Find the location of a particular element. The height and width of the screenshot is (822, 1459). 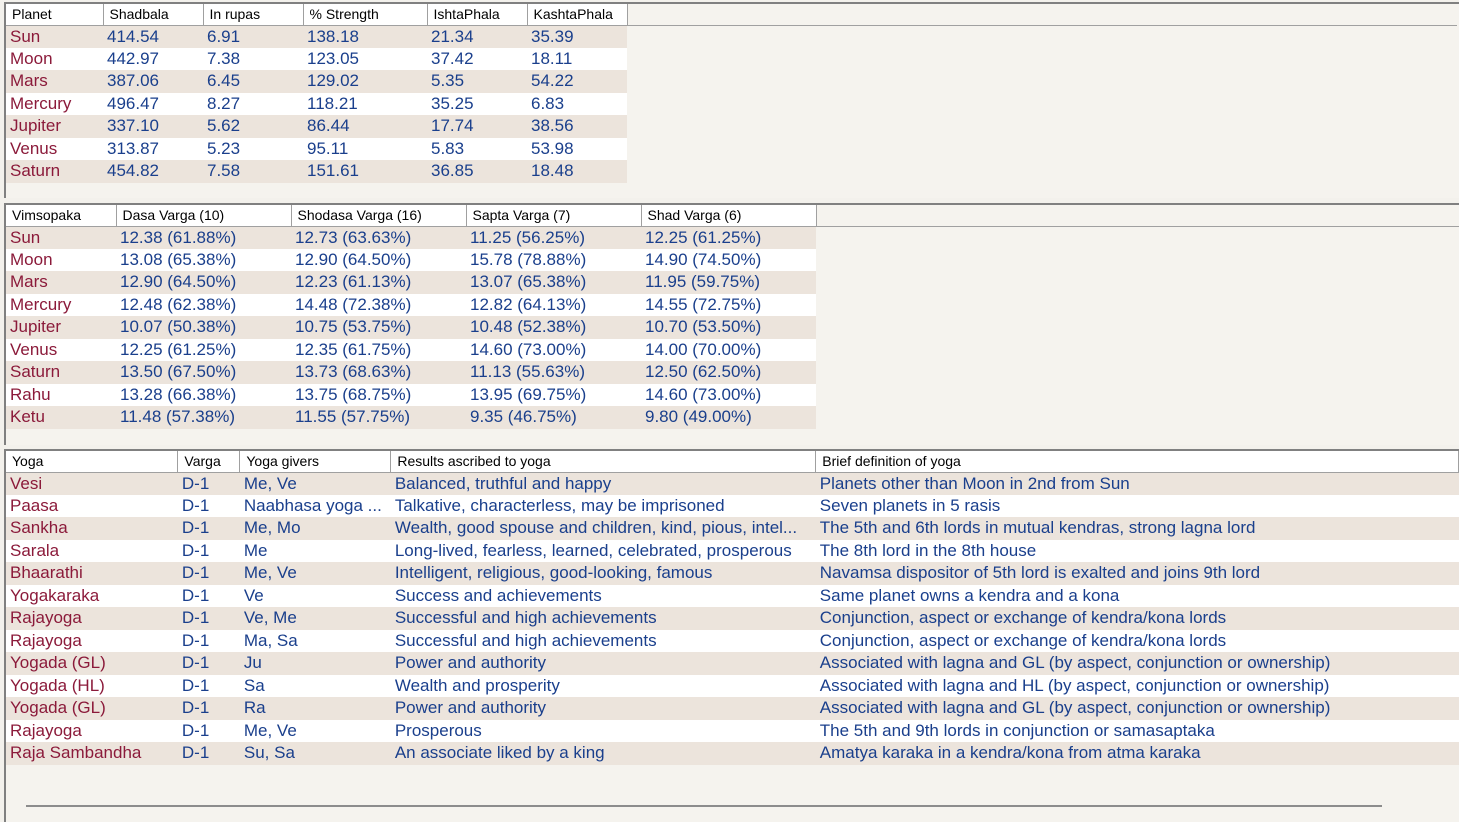

column-header: Shodasa Varga (16) is located at coordinates (379, 216).